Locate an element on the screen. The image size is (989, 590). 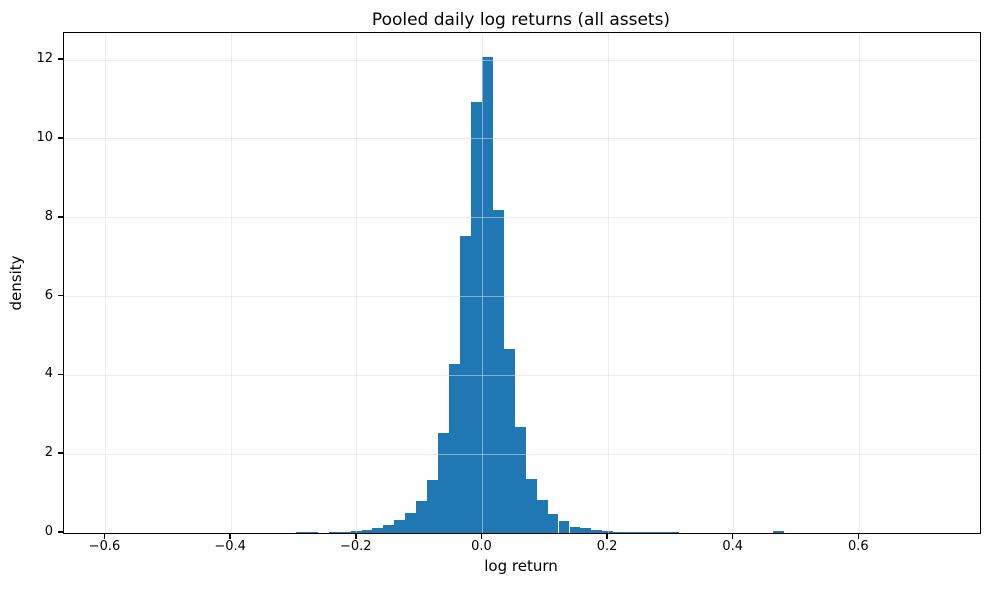
x-tick-label: −0.6 is located at coordinates (104, 546).